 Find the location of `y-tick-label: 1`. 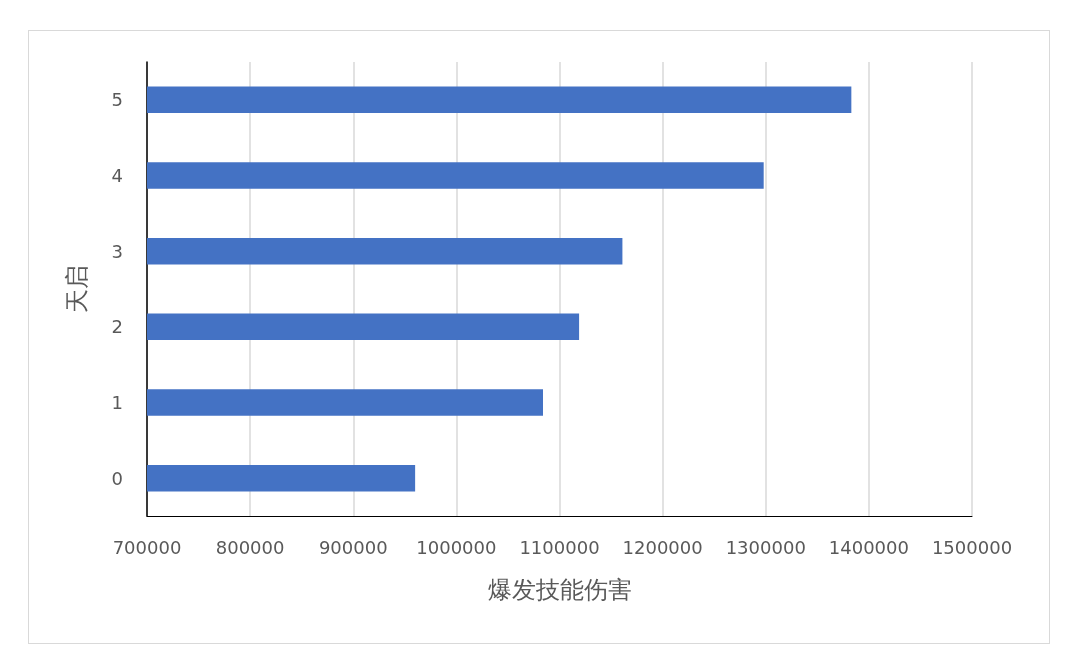

y-tick-label: 1 is located at coordinates (117, 402).